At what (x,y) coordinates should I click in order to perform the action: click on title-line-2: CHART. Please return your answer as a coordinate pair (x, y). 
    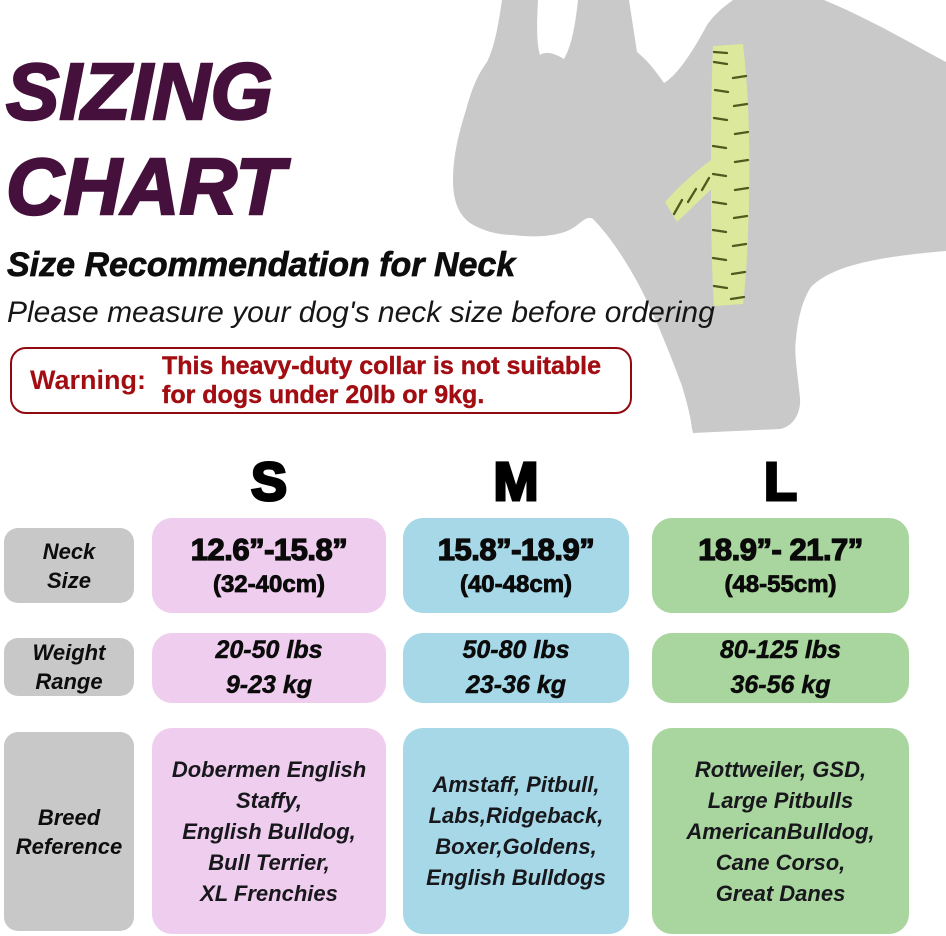
    Looking at the image, I should click on (145, 187).